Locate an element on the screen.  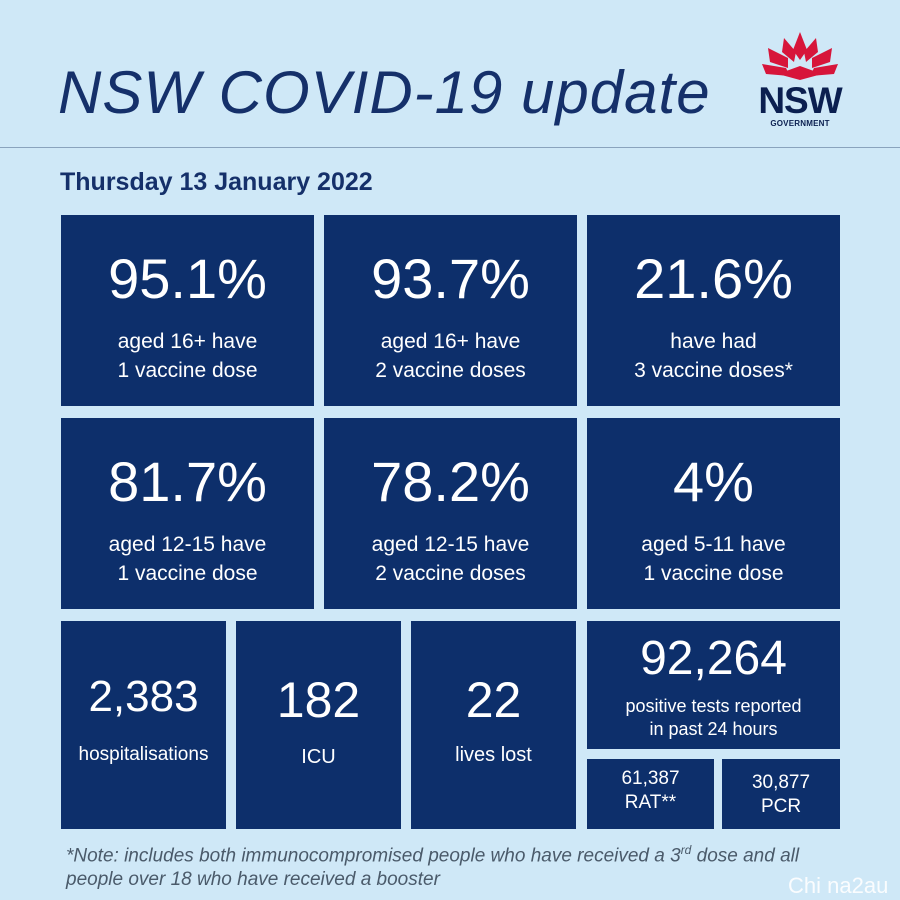
nsw-government-logo: NSW GOVERNMENT is located at coordinates (803, 79).